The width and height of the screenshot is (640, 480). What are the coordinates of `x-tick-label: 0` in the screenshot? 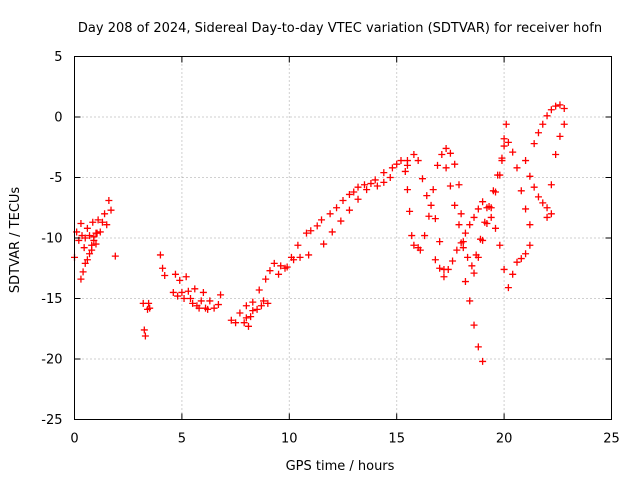 It's located at (74, 439).